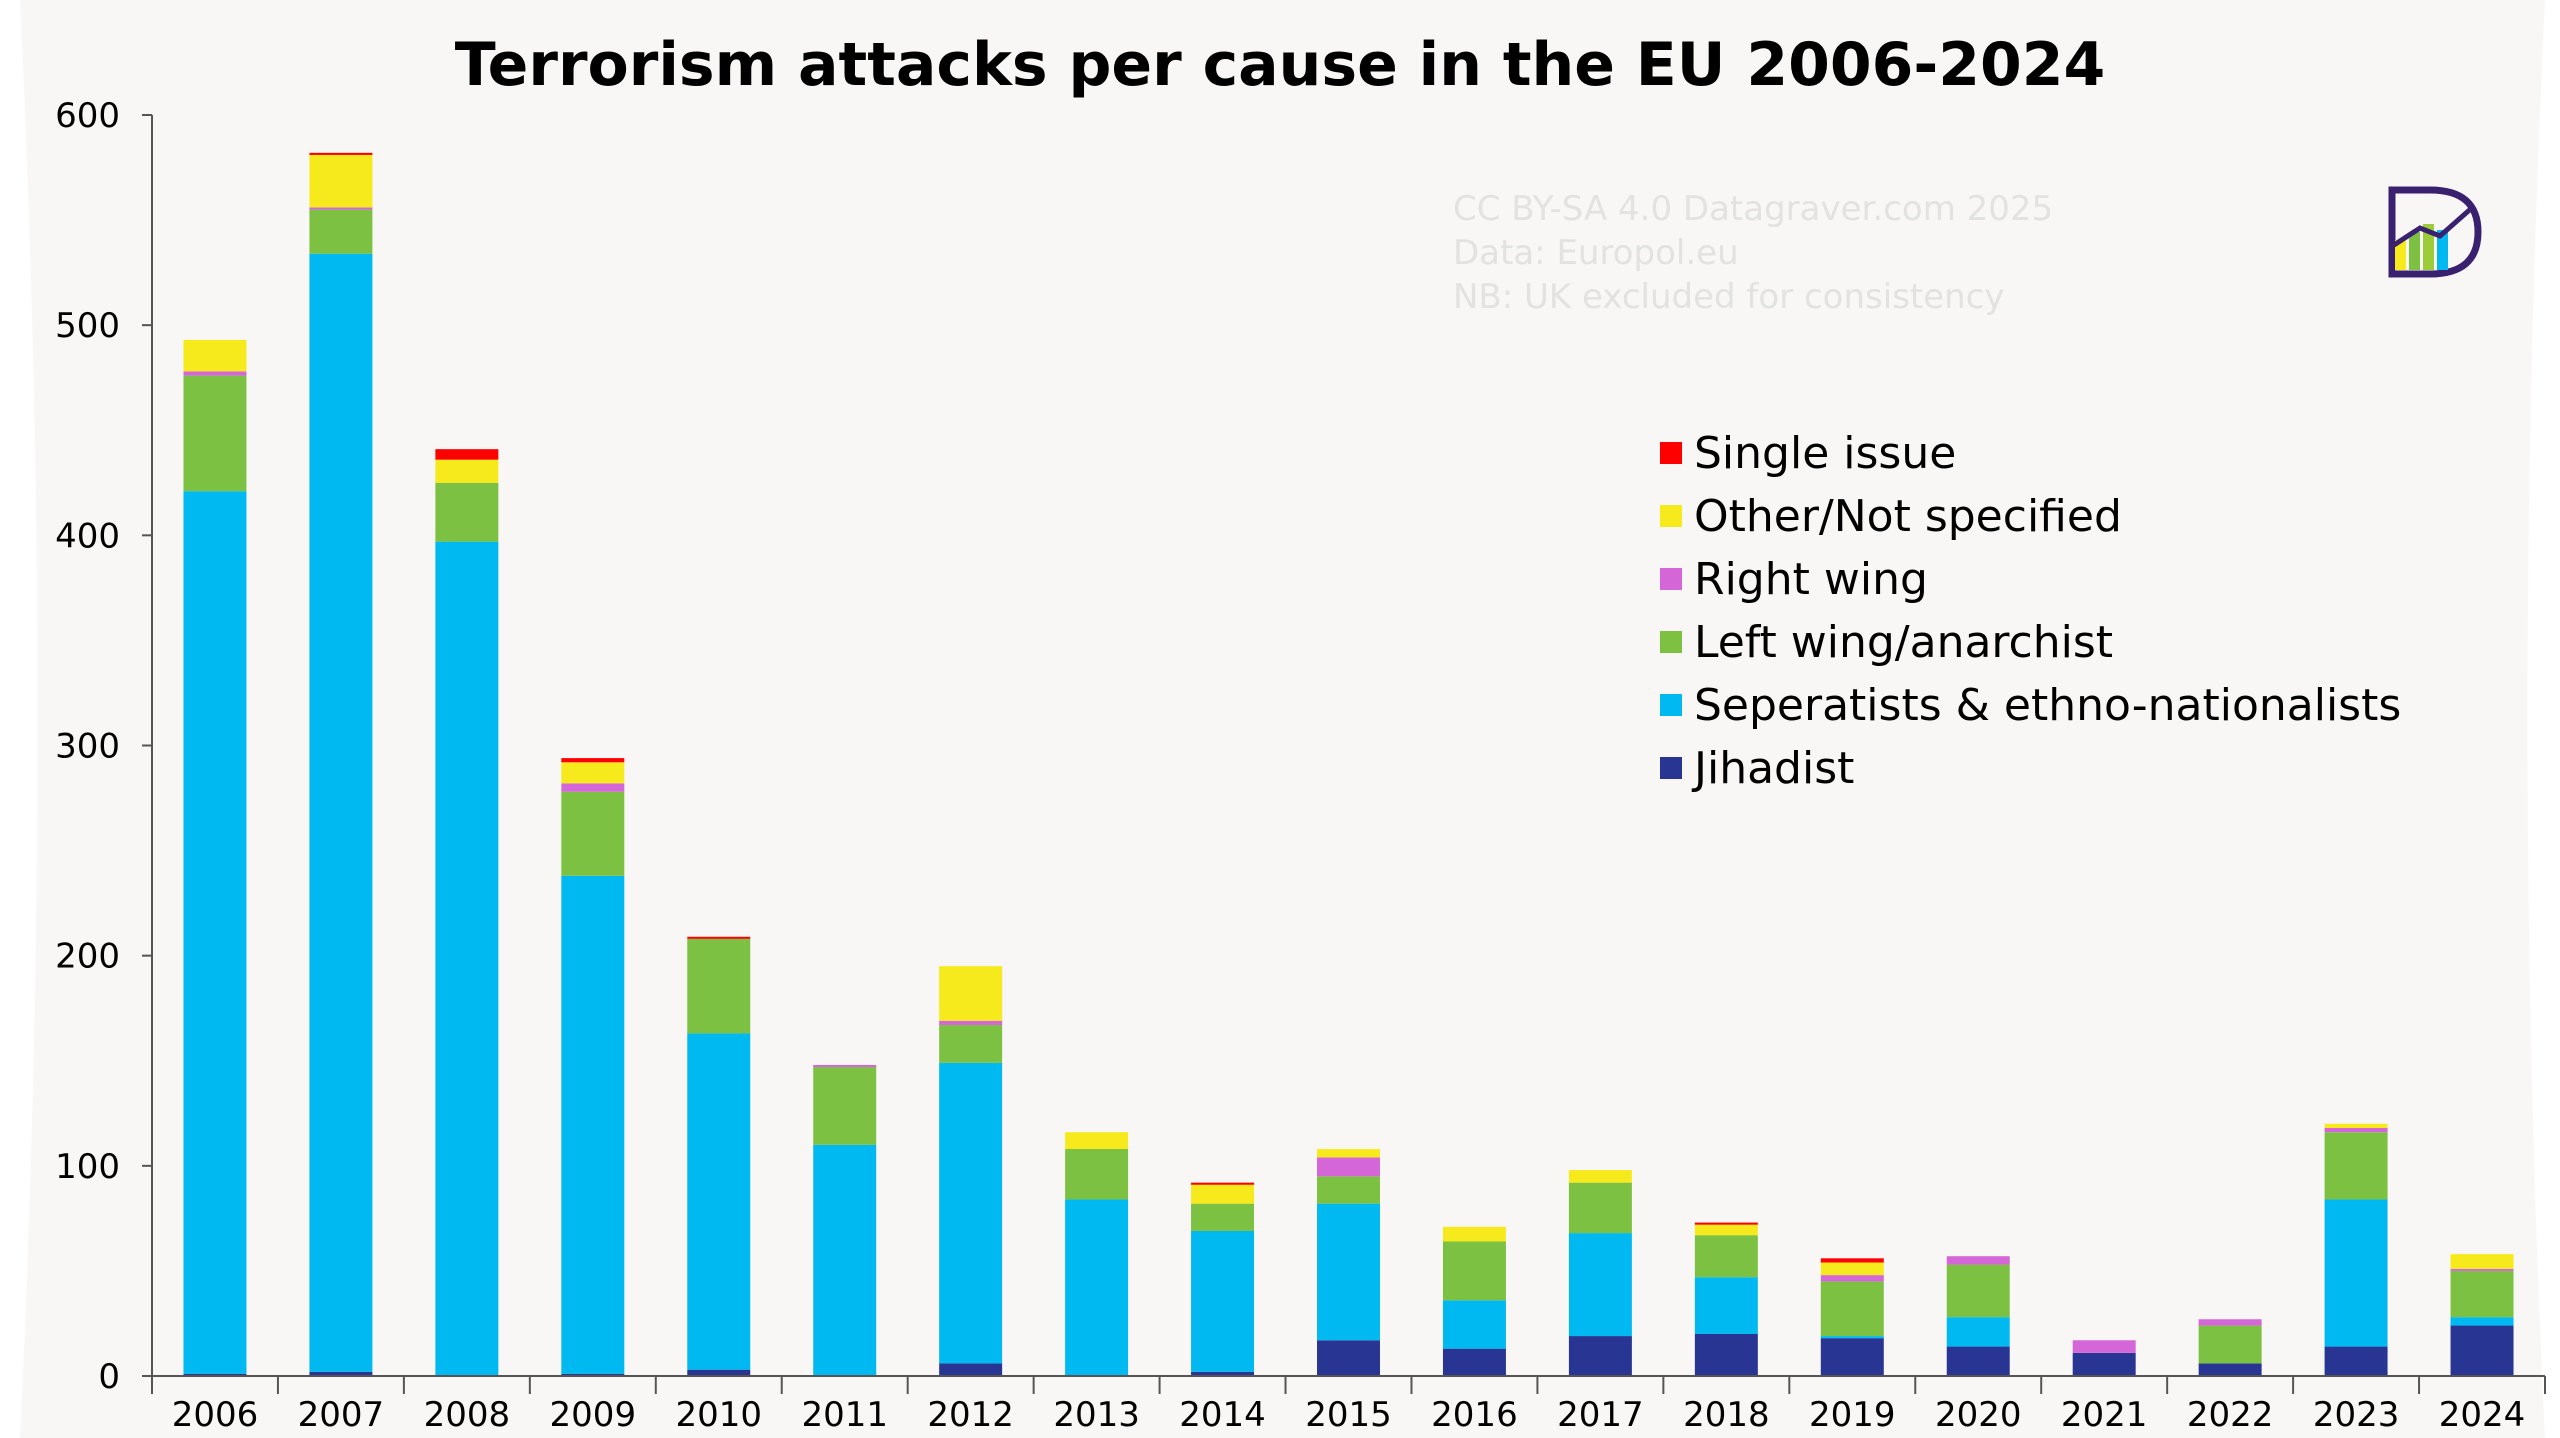  Describe the element at coordinates (1978, 1332) in the screenshot. I see `bar-segment-seperatists-ethno-nationalists-2020` at that location.